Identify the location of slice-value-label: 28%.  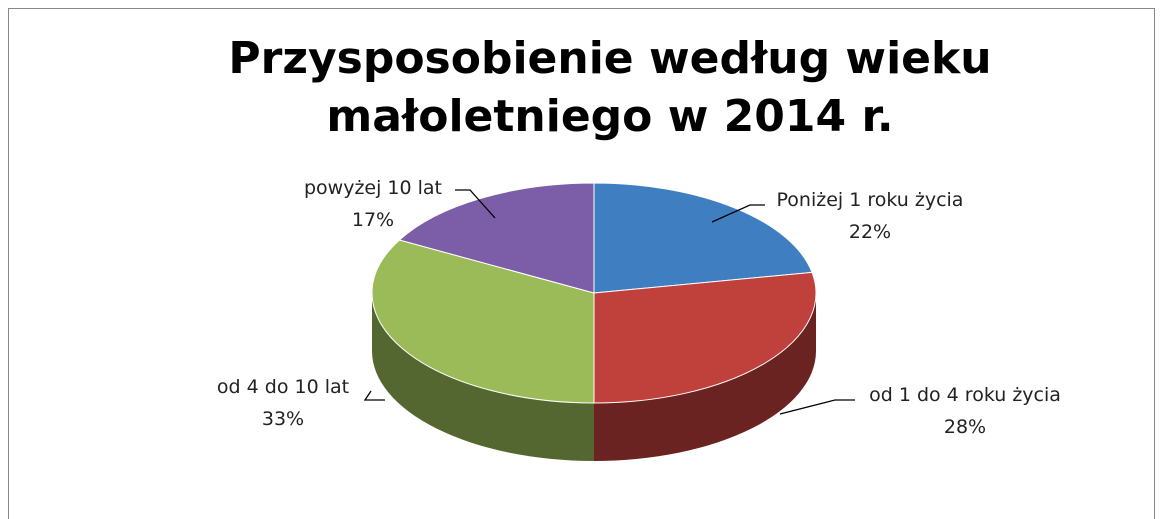
(965, 427).